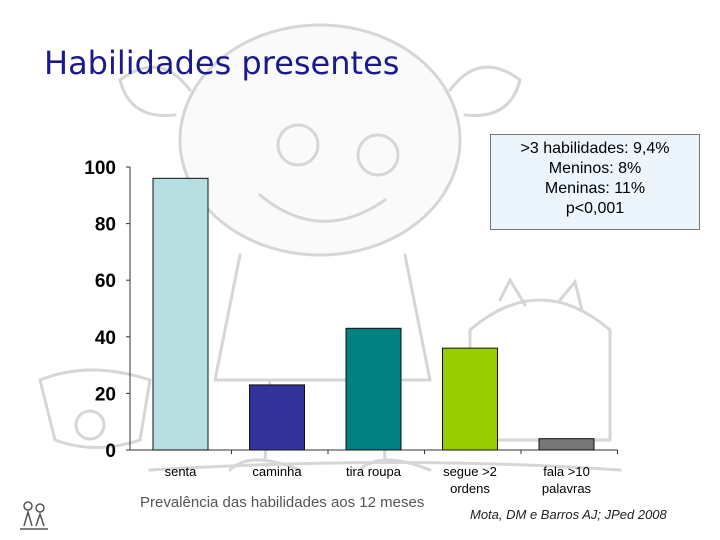  Describe the element at coordinates (567, 488) in the screenshot. I see `x-tick-label: palavras` at that location.